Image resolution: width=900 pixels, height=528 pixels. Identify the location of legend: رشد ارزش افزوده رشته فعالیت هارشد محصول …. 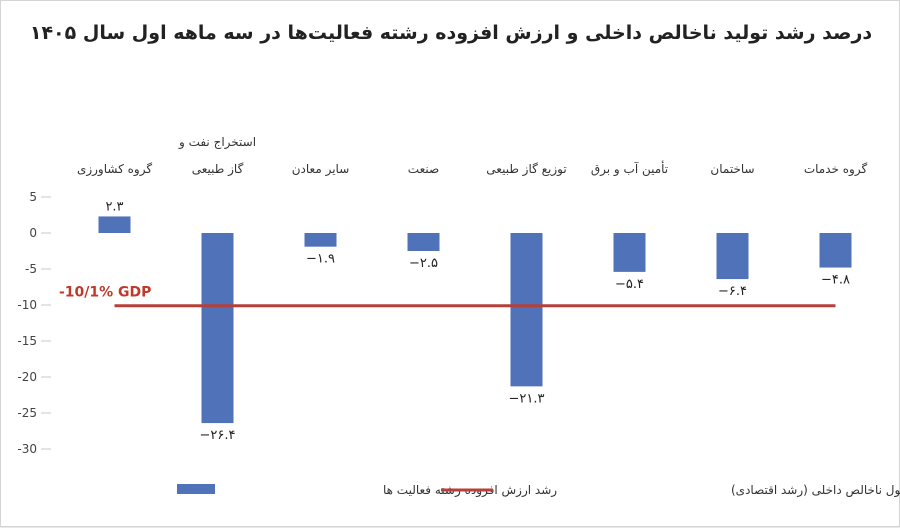
(538, 490).